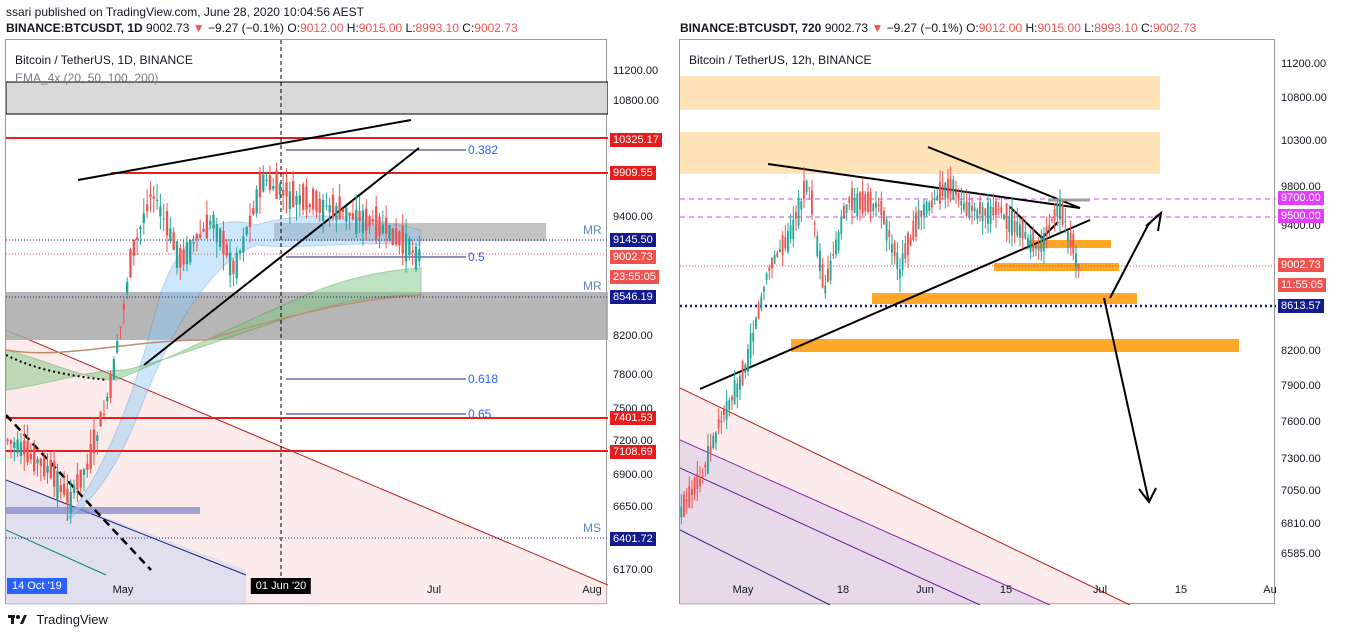  What do you see at coordinates (87, 78) in the screenshot?
I see `left-indicator-label: EMA_4x (20, 50, 100, 200)` at bounding box center [87, 78].